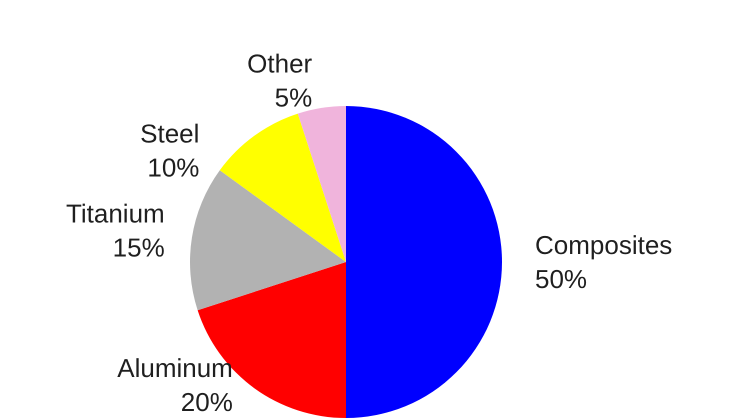 The height and width of the screenshot is (420, 748). Describe the element at coordinates (603, 245) in the screenshot. I see `slice-label: Composites` at that location.